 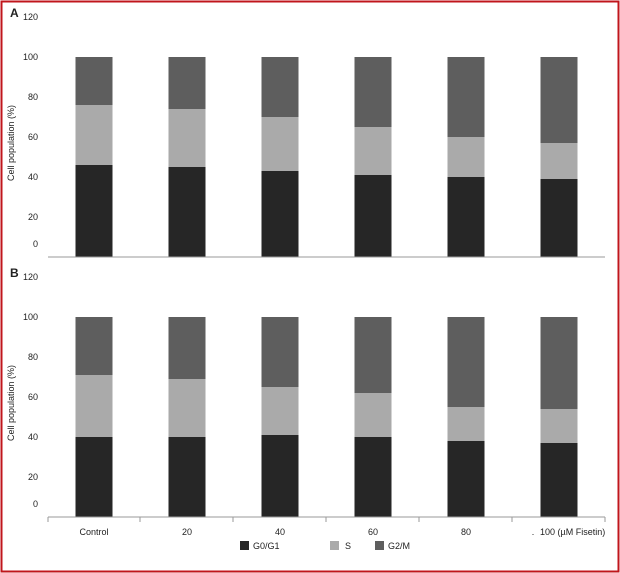 What do you see at coordinates (325, 546) in the screenshot?
I see `legend: G0/G1 S G2/M` at bounding box center [325, 546].